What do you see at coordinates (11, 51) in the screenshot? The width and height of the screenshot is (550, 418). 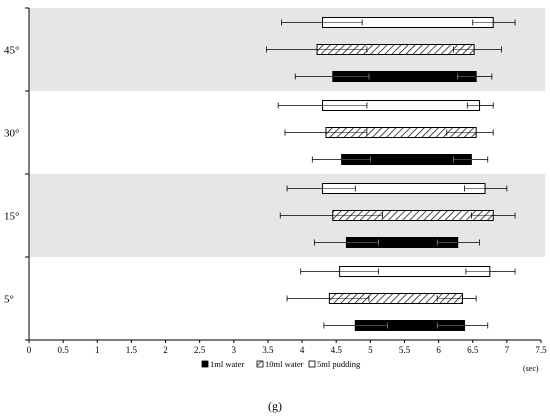 I see `category-label-0: 45°` at bounding box center [11, 51].